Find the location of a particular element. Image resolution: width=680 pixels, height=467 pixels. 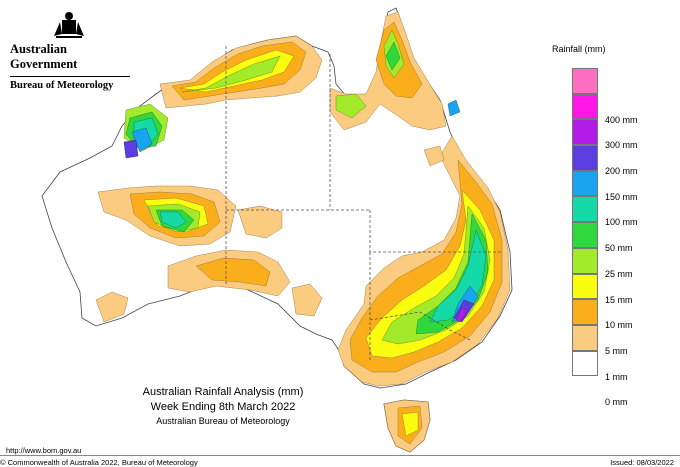

legend-row: 10 mm is located at coordinates (617, 314).